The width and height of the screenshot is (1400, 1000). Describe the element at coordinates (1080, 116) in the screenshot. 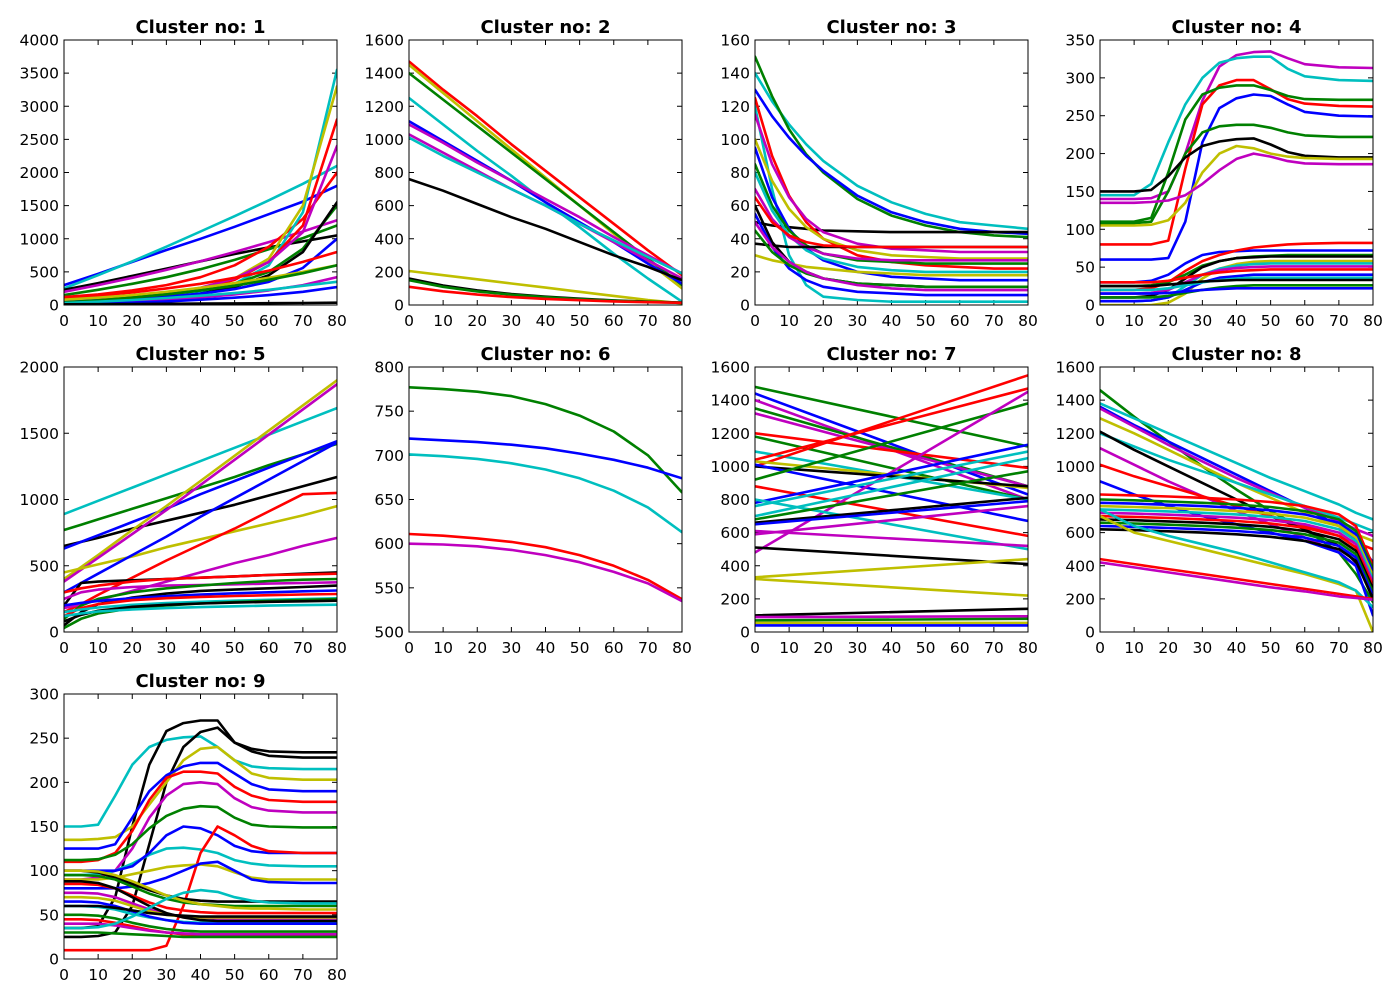

I see `y-tick-label: 250` at that location.